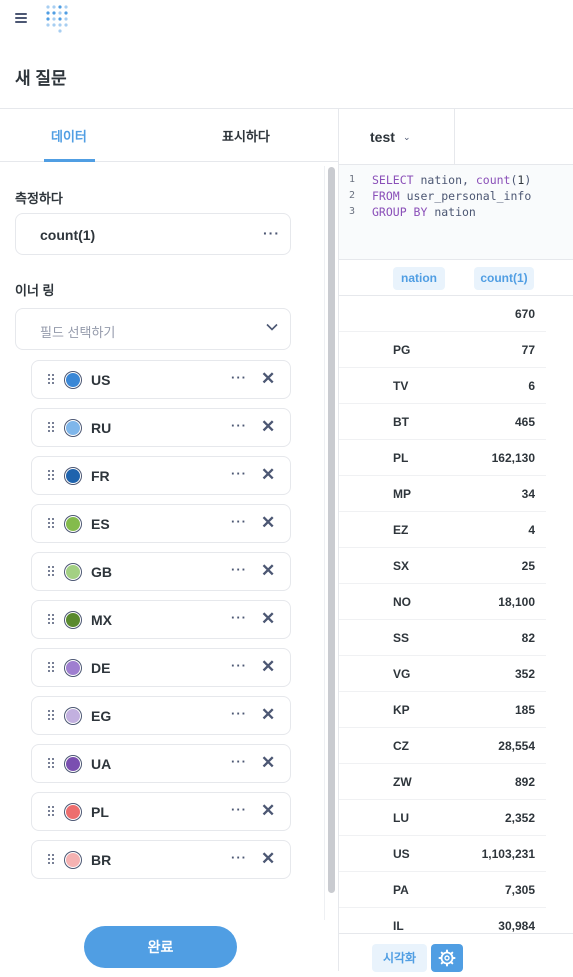 This screenshot has height=977, width=573. I want to click on cell-nation: NO, so click(402, 602).